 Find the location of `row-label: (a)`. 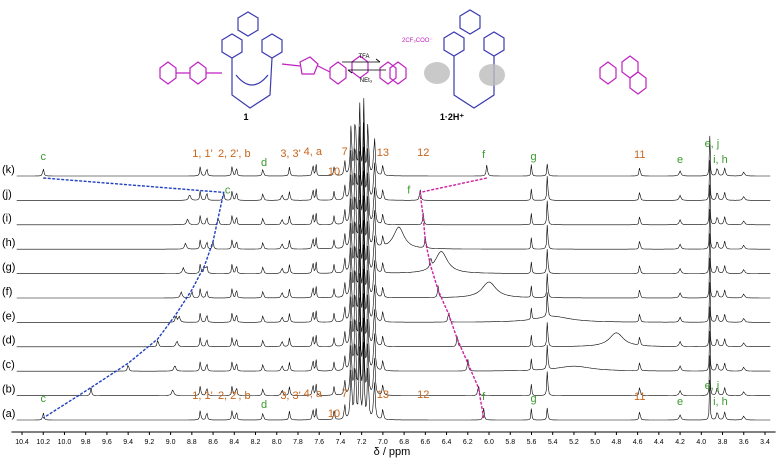

row-label: (a) is located at coordinates (8, 414).